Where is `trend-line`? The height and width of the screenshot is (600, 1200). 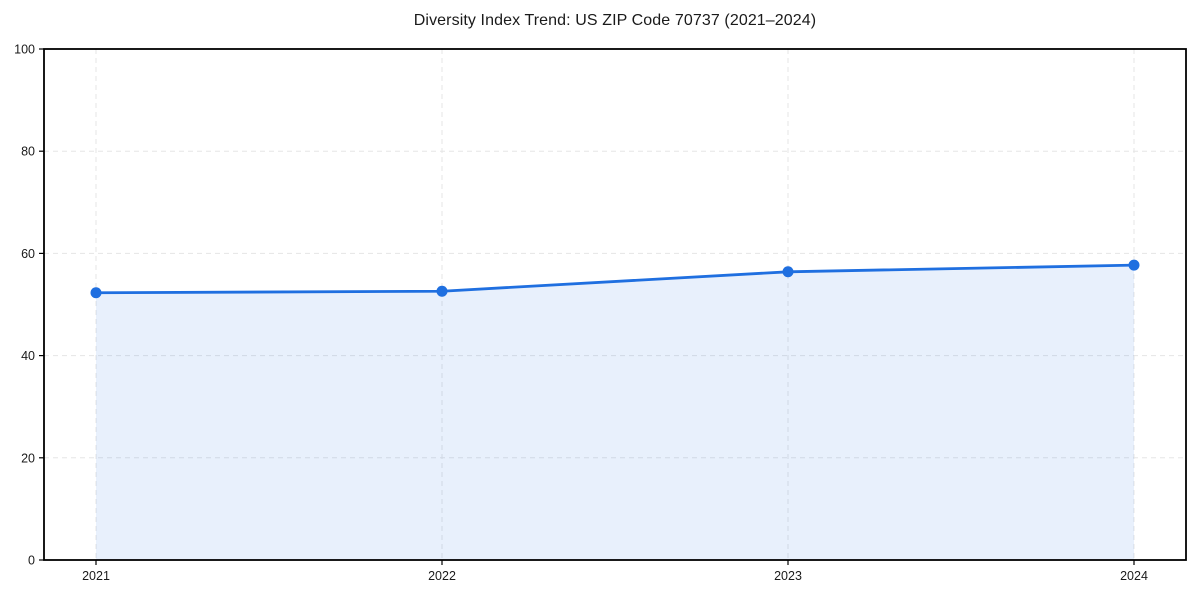 trend-line is located at coordinates (615, 279).